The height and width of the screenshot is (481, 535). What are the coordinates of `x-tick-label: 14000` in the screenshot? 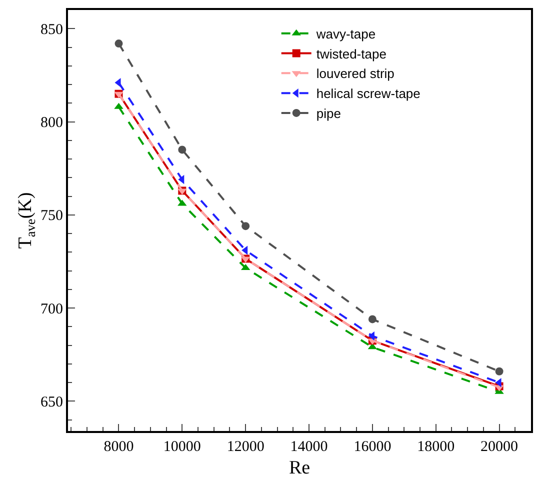 It's located at (309, 447).